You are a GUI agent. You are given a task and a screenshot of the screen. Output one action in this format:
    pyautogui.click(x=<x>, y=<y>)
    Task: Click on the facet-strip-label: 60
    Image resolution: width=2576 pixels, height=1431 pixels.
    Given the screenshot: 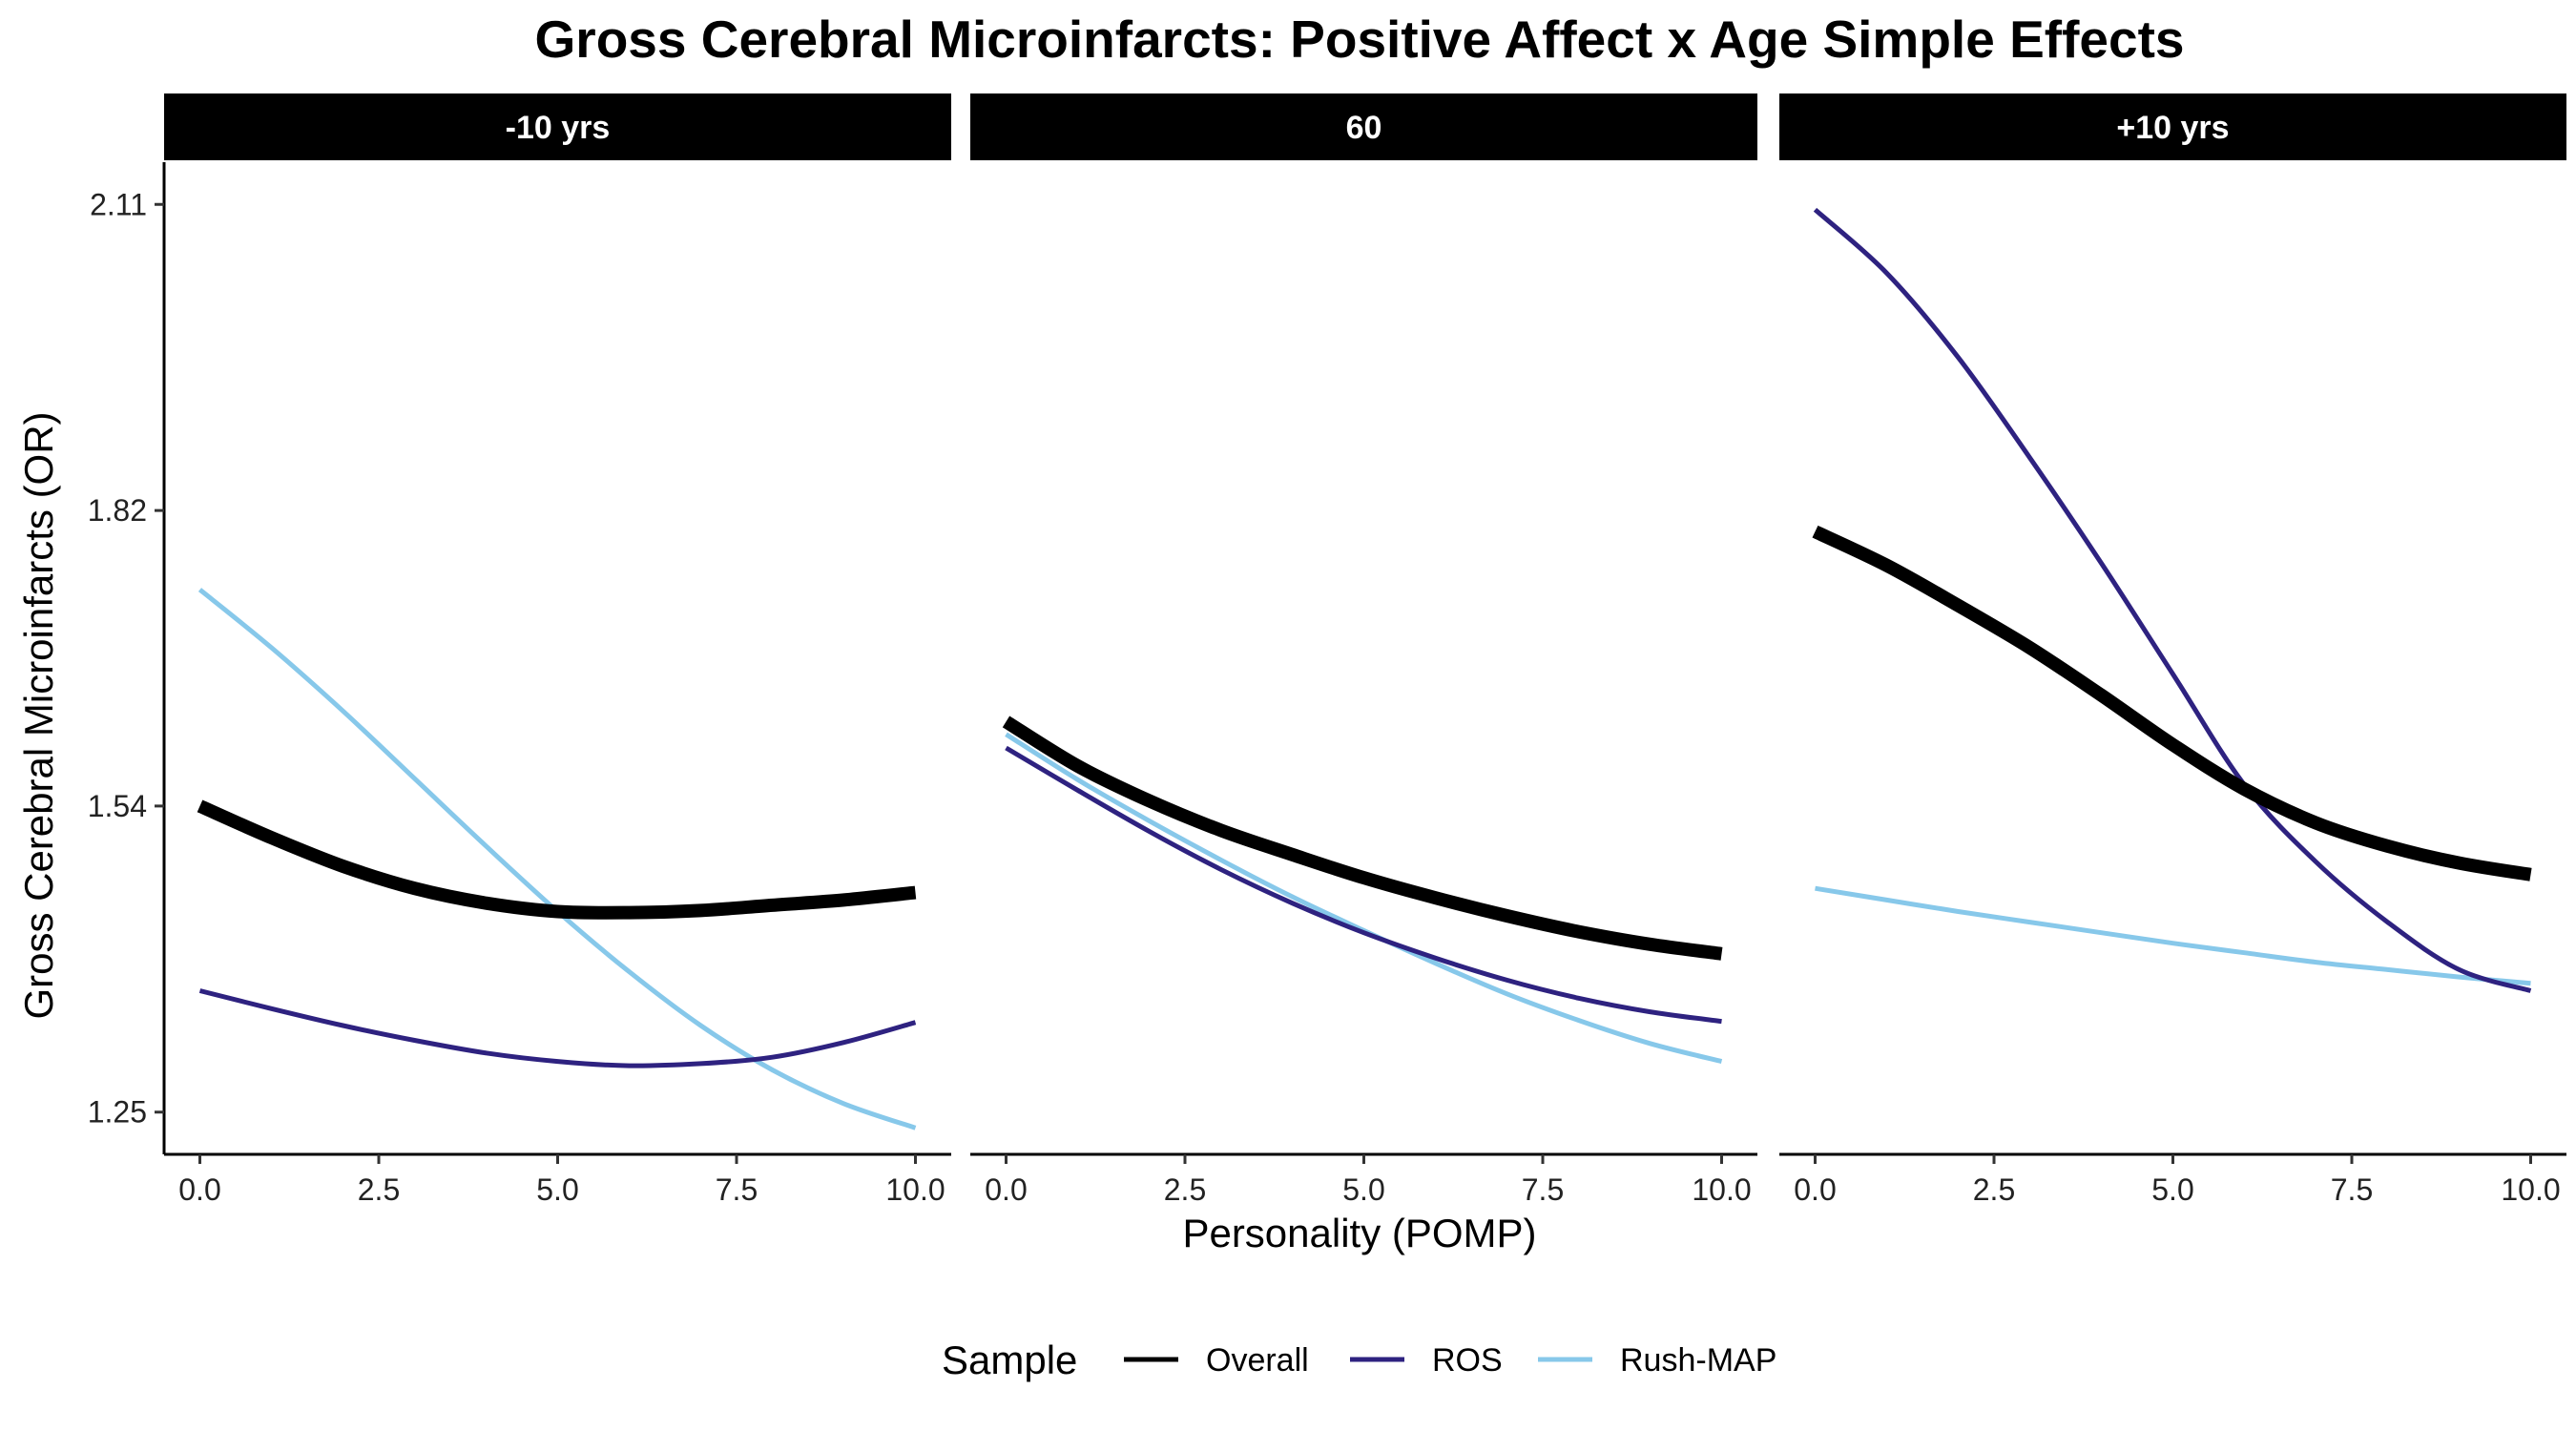 What is the action you would take?
    pyautogui.click(x=1364, y=128)
    